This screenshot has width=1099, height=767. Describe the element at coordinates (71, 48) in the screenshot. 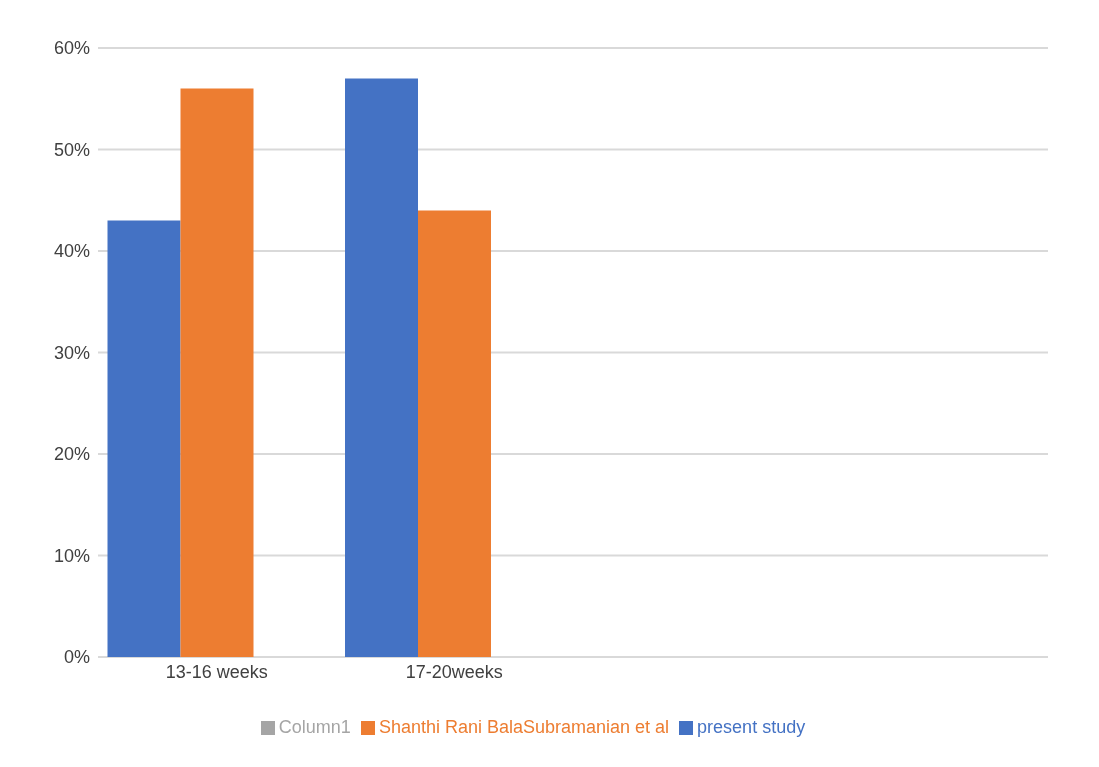

I see `y-tick-label: 60%` at that location.